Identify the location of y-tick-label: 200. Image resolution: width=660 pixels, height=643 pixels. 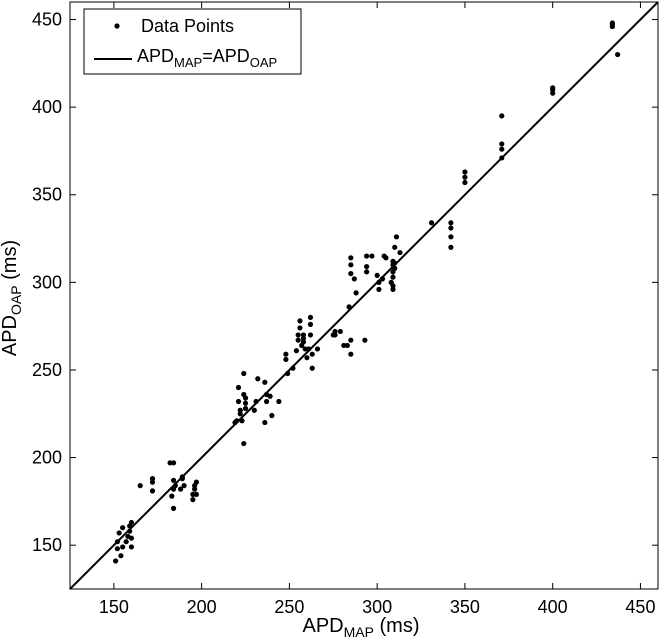
(47, 458).